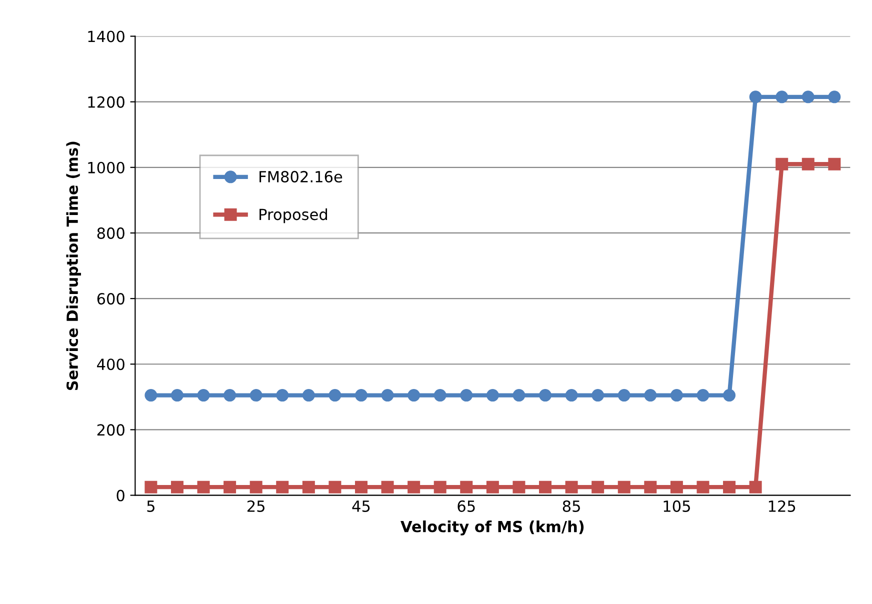 The height and width of the screenshot is (604, 872). I want to click on y-tick-label: 1400, so click(106, 36).